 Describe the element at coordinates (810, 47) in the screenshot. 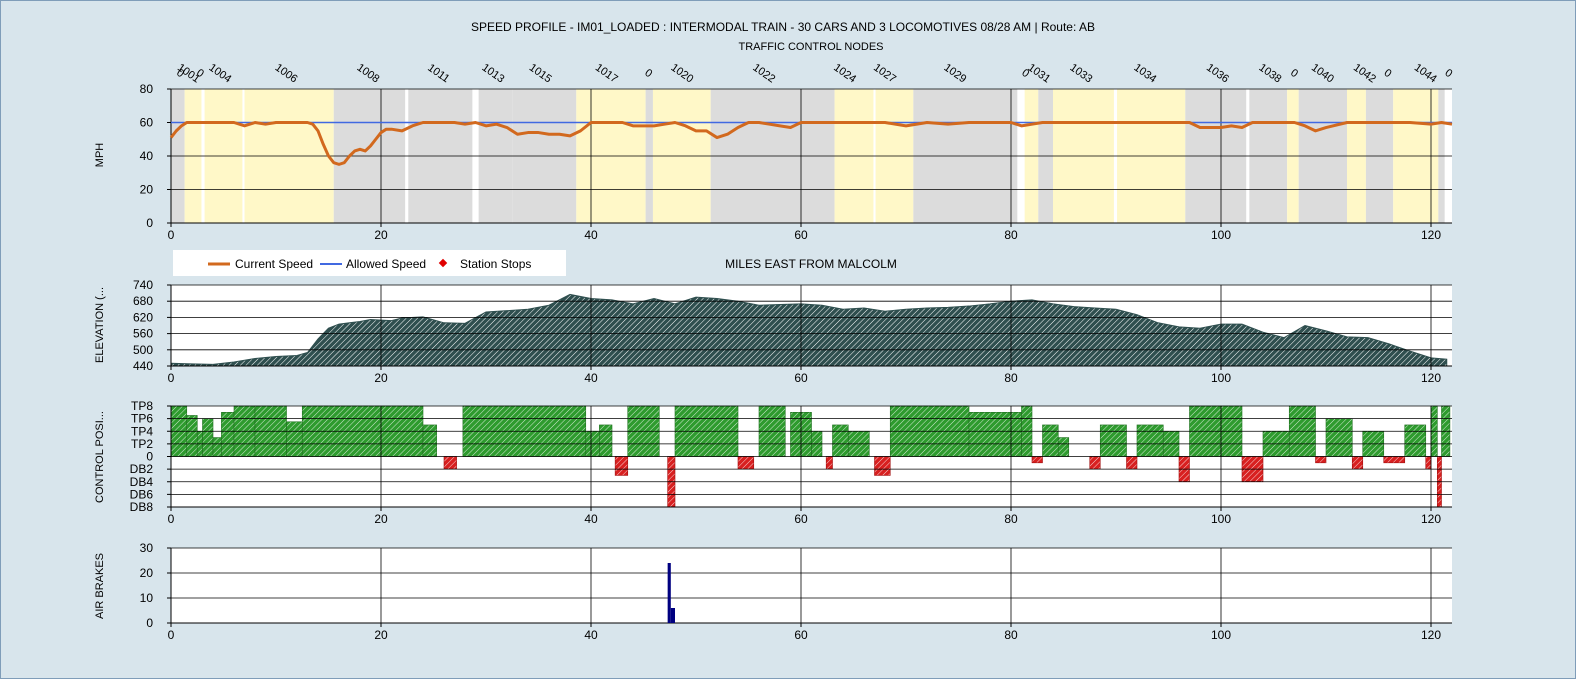

I see `nodes-title: TRAFFIC CONTROL NODES` at that location.